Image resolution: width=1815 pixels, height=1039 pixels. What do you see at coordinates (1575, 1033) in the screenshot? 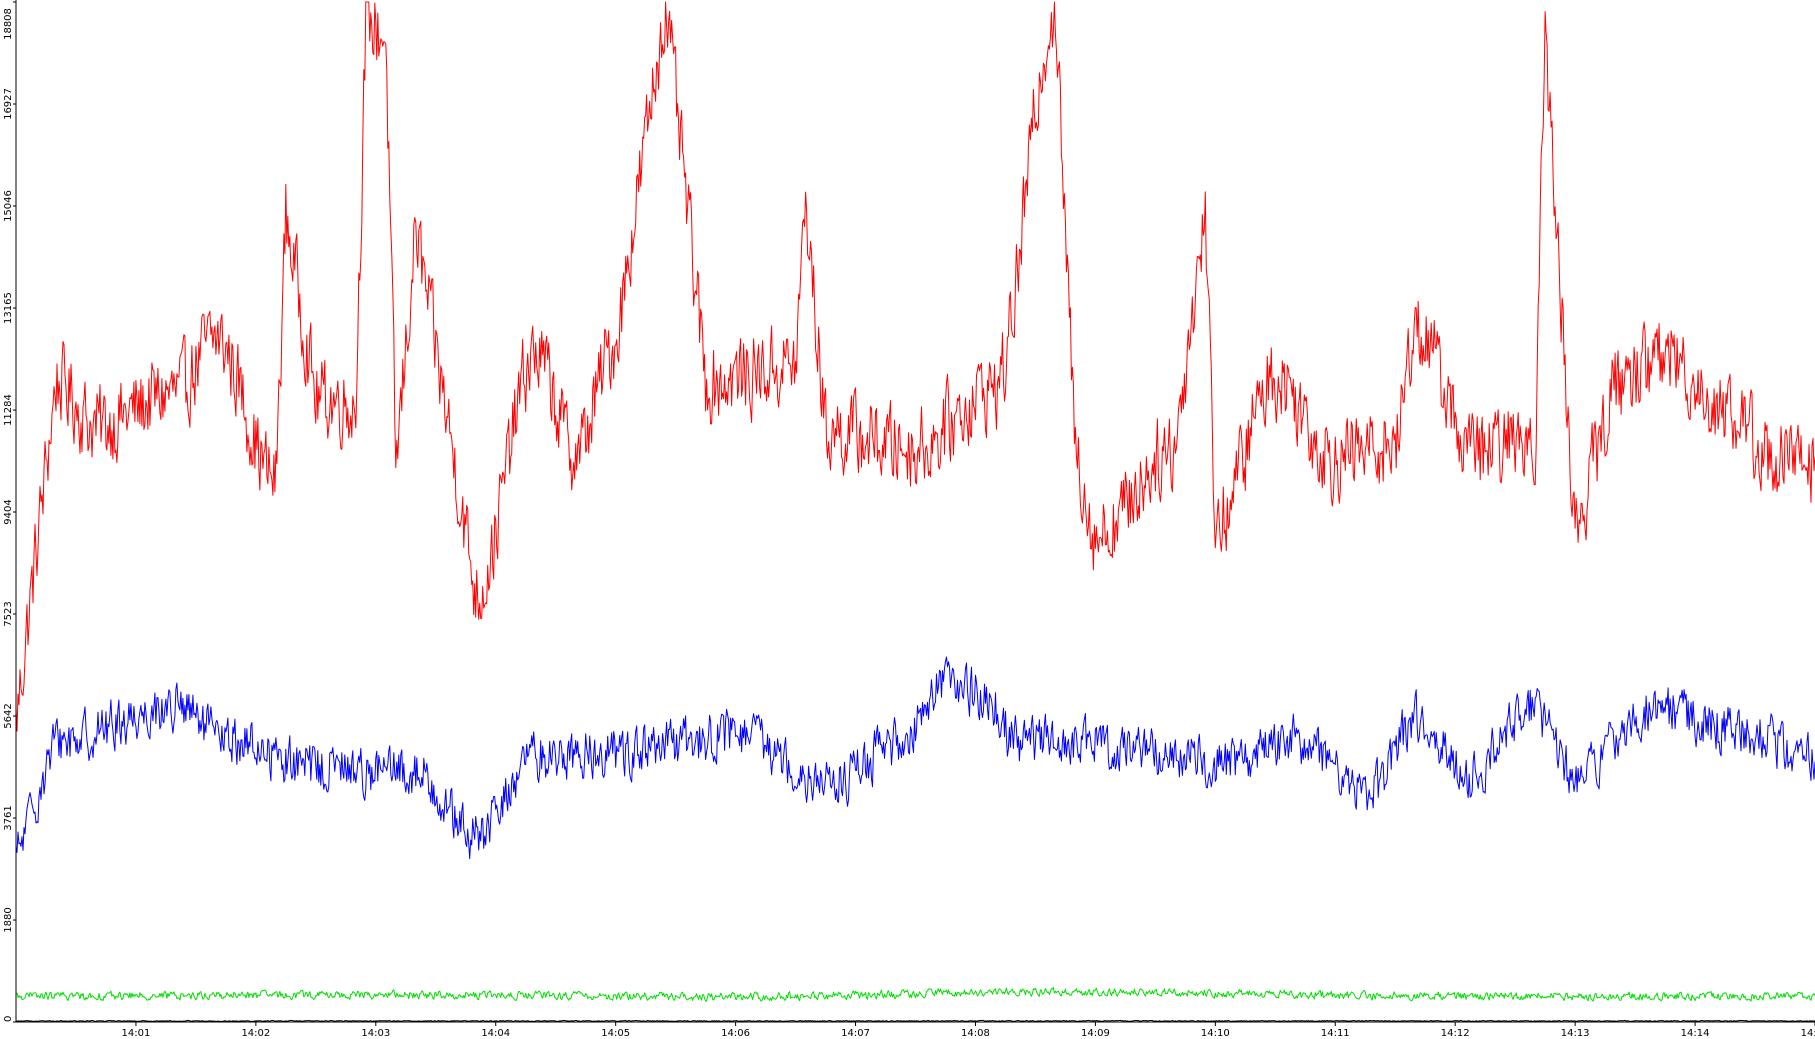
I see `x-tick-label: 14:13` at bounding box center [1575, 1033].